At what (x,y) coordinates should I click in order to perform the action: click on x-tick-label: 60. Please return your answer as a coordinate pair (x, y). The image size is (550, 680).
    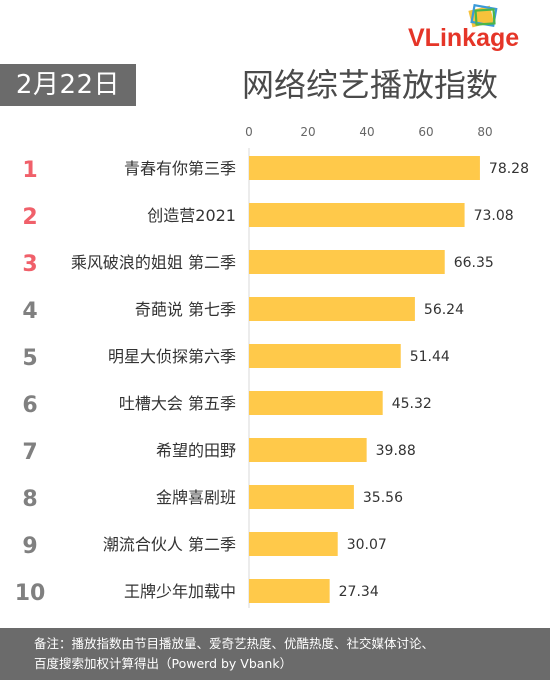
    Looking at the image, I should click on (425, 132).